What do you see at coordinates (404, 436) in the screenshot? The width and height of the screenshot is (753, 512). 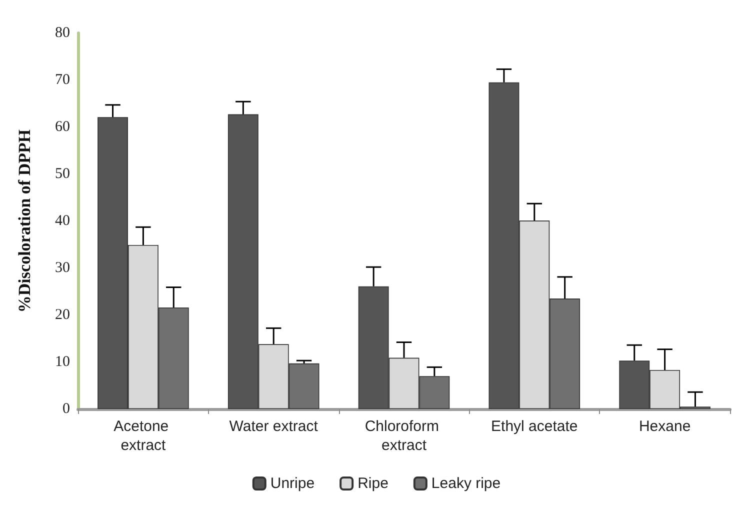 I see `x-tick-label: Chloroform extract` at bounding box center [404, 436].